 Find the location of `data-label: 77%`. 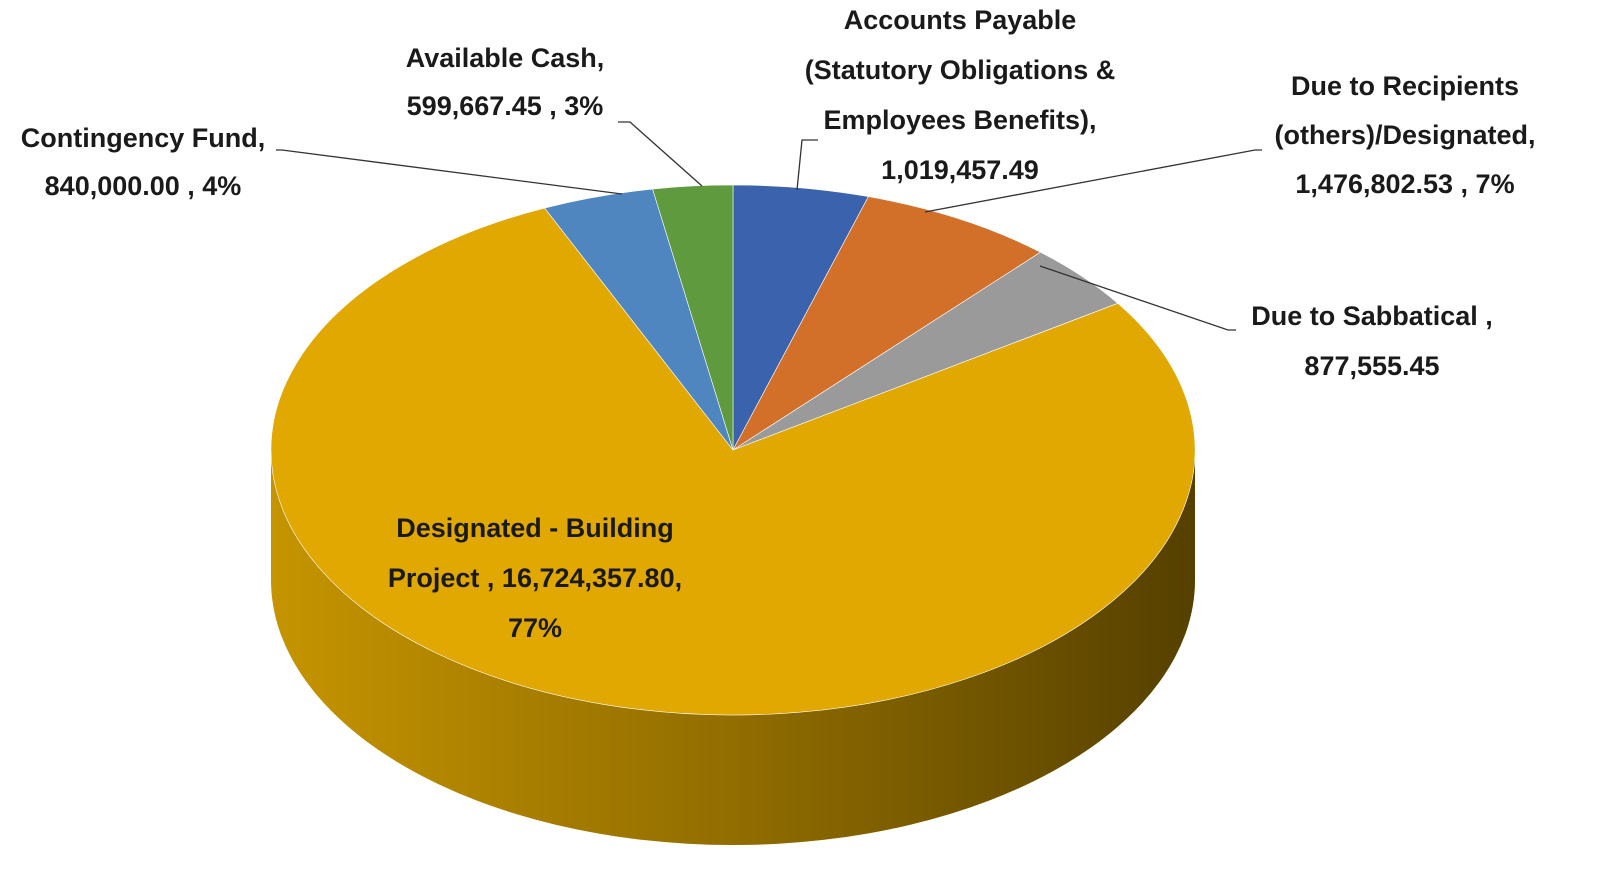

data-label: 77% is located at coordinates (535, 628).